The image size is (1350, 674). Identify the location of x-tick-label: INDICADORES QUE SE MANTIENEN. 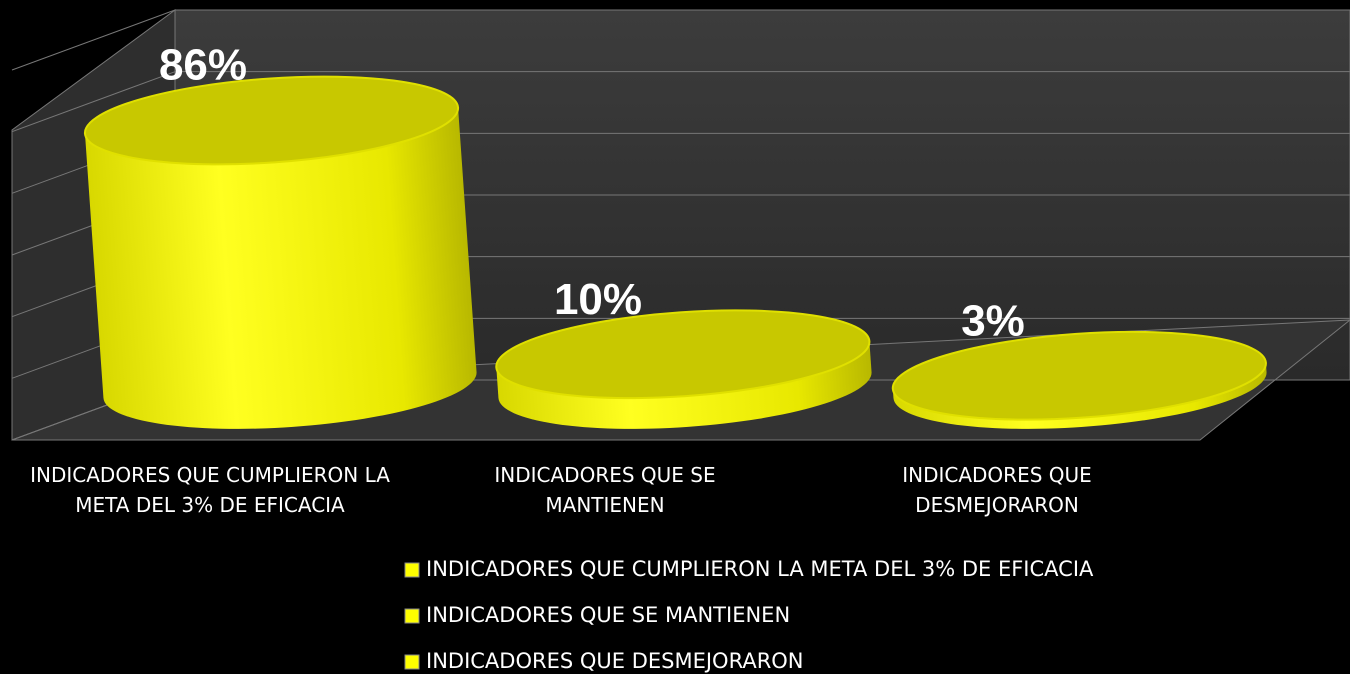
(605, 490).